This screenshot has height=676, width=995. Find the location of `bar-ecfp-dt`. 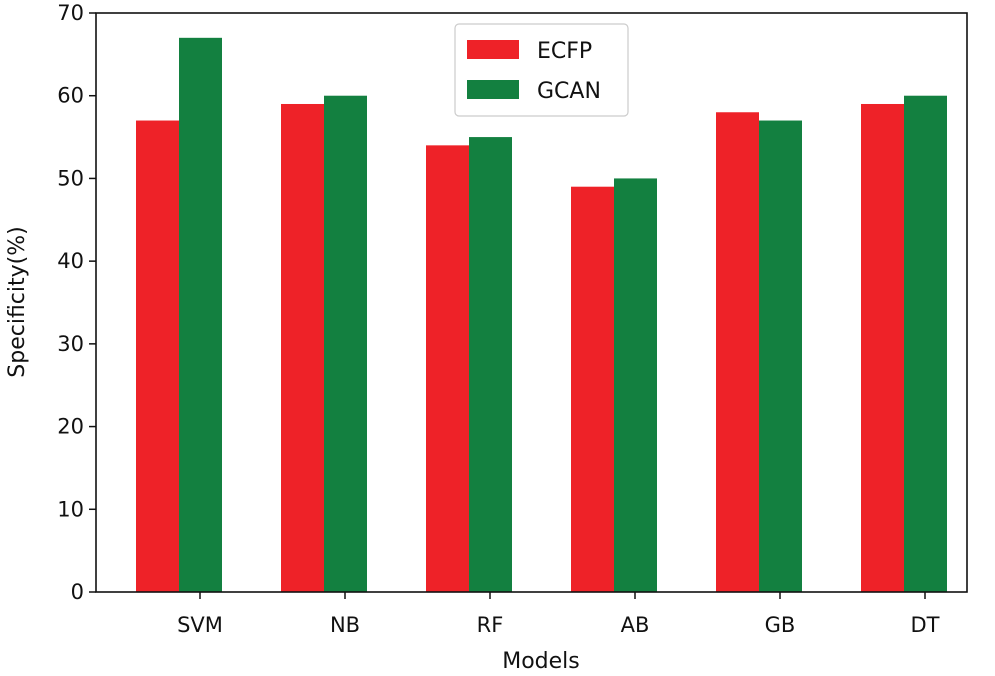

bar-ecfp-dt is located at coordinates (882, 347).